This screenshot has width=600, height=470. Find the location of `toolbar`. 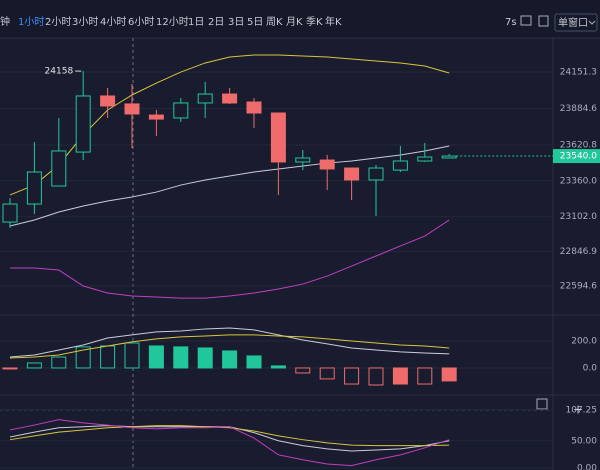

toolbar is located at coordinates (300, 19).